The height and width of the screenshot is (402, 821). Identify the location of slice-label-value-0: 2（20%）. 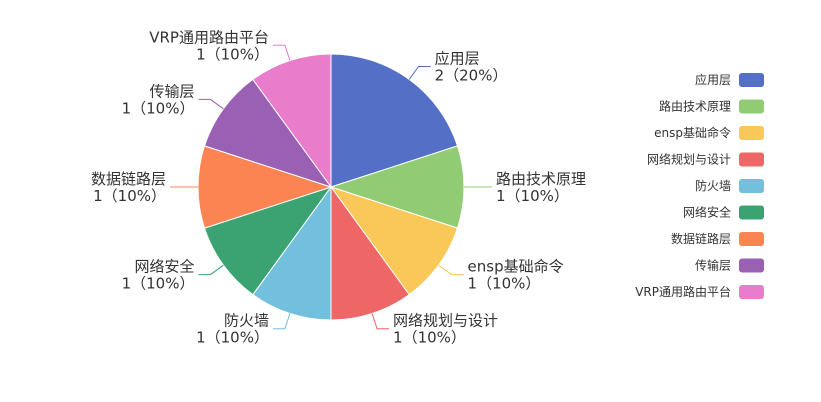
(471, 75).